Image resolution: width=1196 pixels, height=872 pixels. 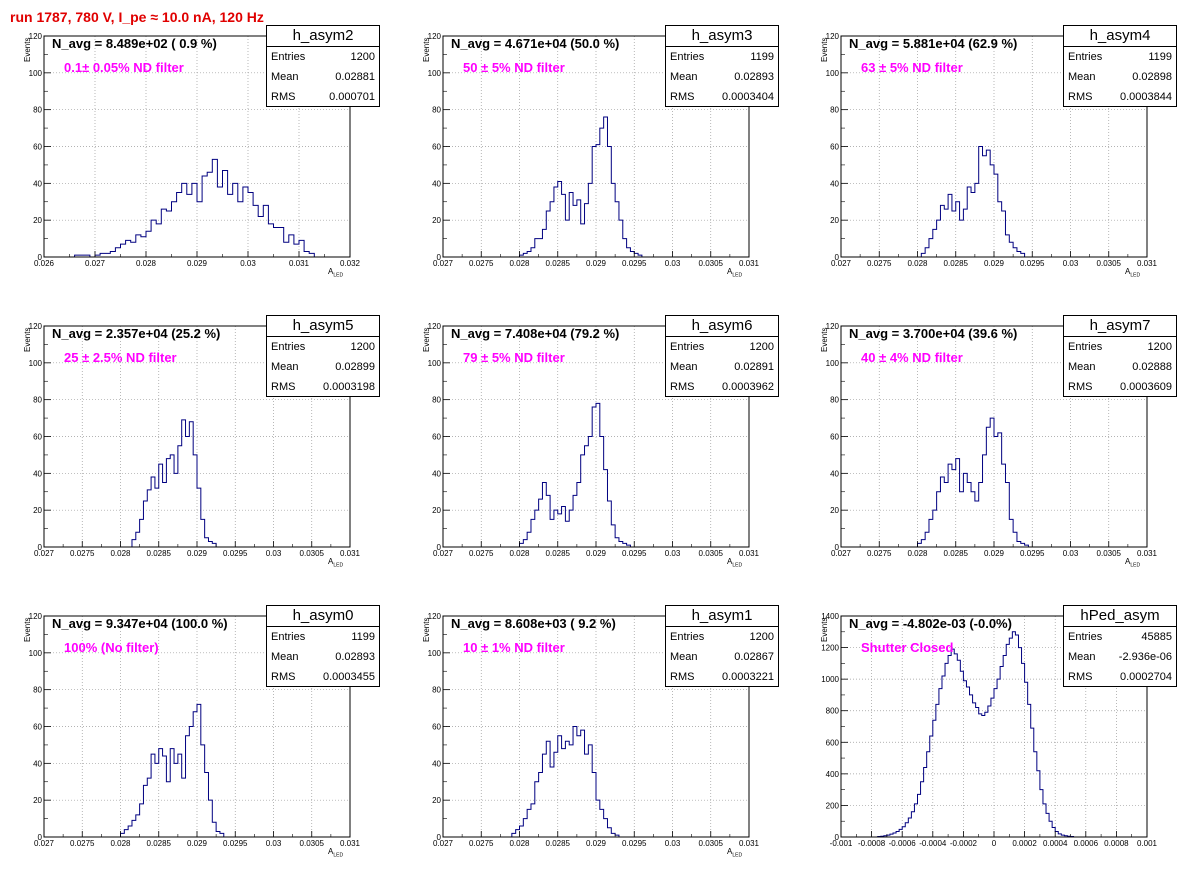 What do you see at coordinates (912, 357) in the screenshot?
I see `filter-label: 40 ± 4% ND filter` at bounding box center [912, 357].